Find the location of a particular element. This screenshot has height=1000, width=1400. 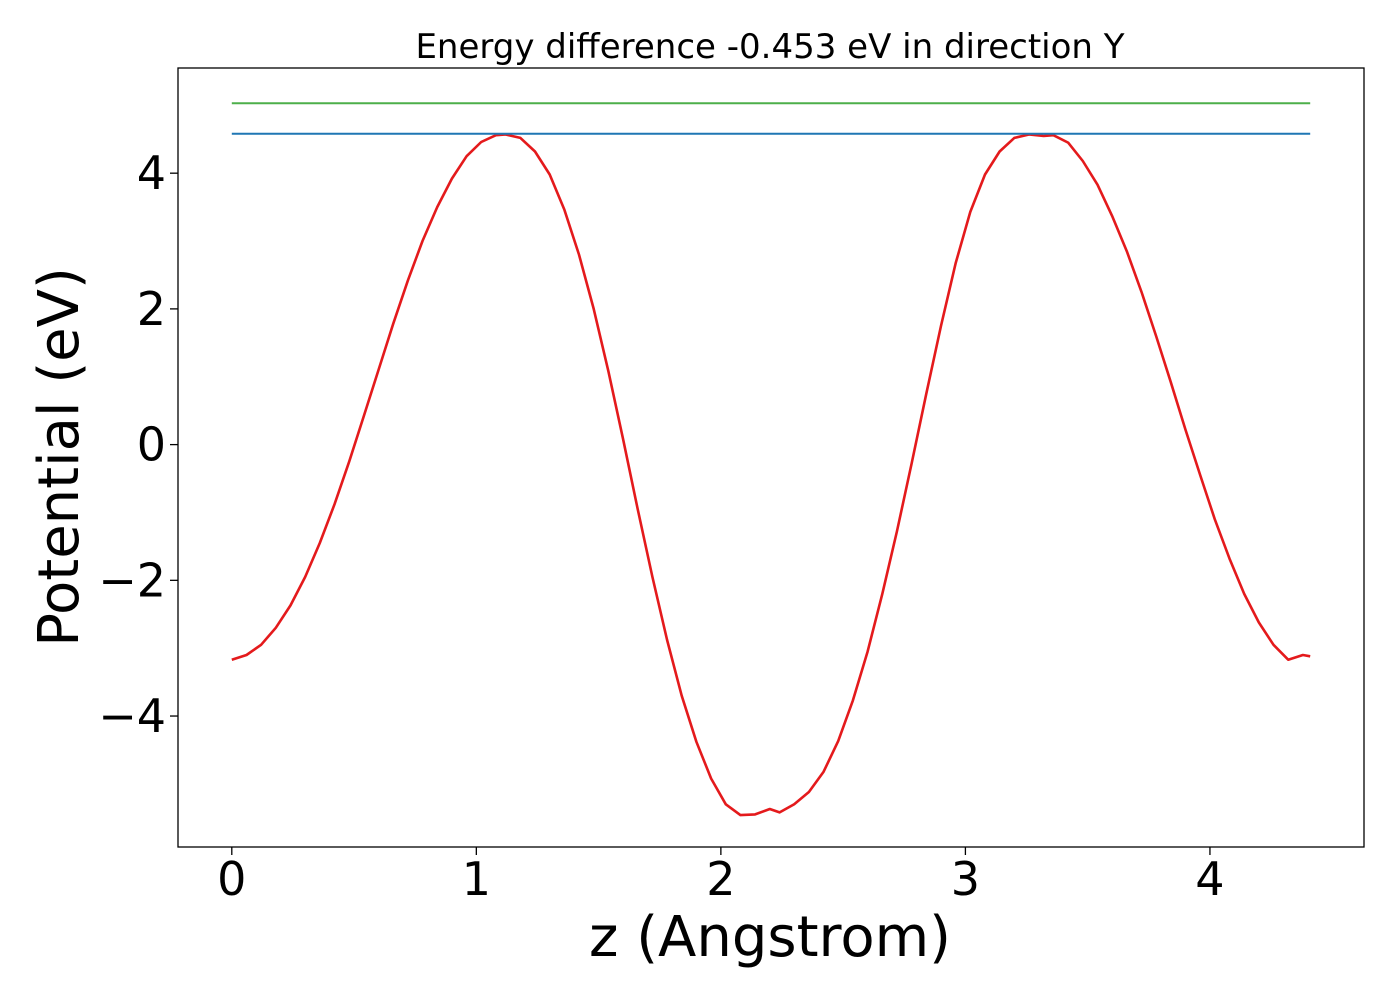

y-tick-label: 4 is located at coordinates (151, 173).